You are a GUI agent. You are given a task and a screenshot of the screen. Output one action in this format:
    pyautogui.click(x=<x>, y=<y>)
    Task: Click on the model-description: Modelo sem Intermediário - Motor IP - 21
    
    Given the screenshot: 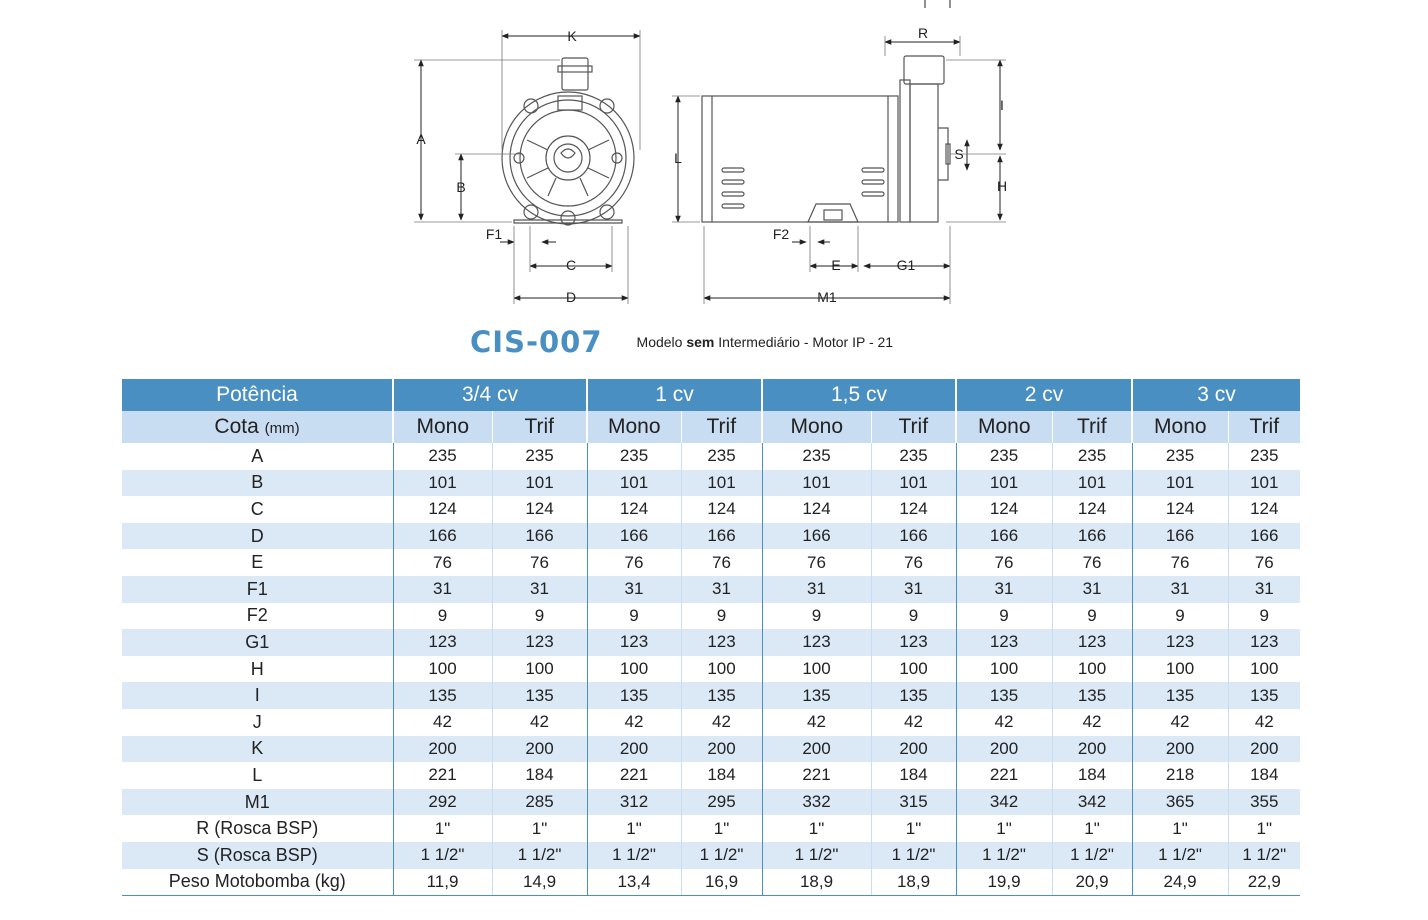 What is the action you would take?
    pyautogui.click(x=765, y=342)
    